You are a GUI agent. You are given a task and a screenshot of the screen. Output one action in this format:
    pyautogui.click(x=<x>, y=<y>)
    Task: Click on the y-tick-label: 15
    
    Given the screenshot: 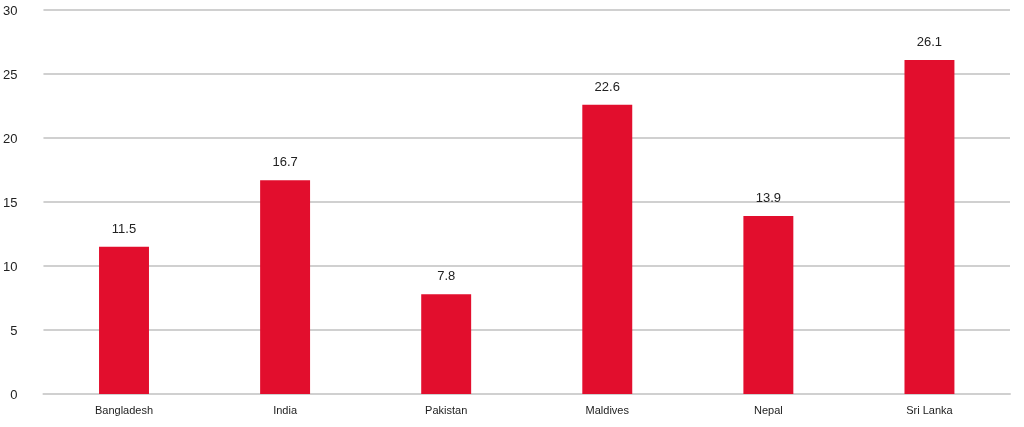 What is the action you would take?
    pyautogui.click(x=10, y=202)
    